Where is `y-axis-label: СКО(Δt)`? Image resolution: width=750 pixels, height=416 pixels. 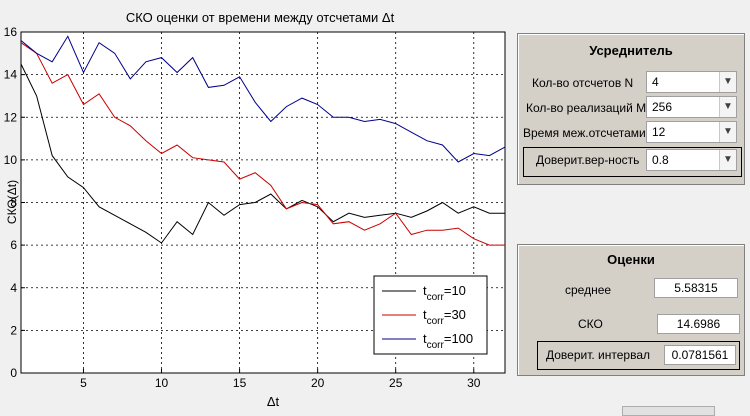 y-axis-label: СКО(Δt) is located at coordinates (12, 202).